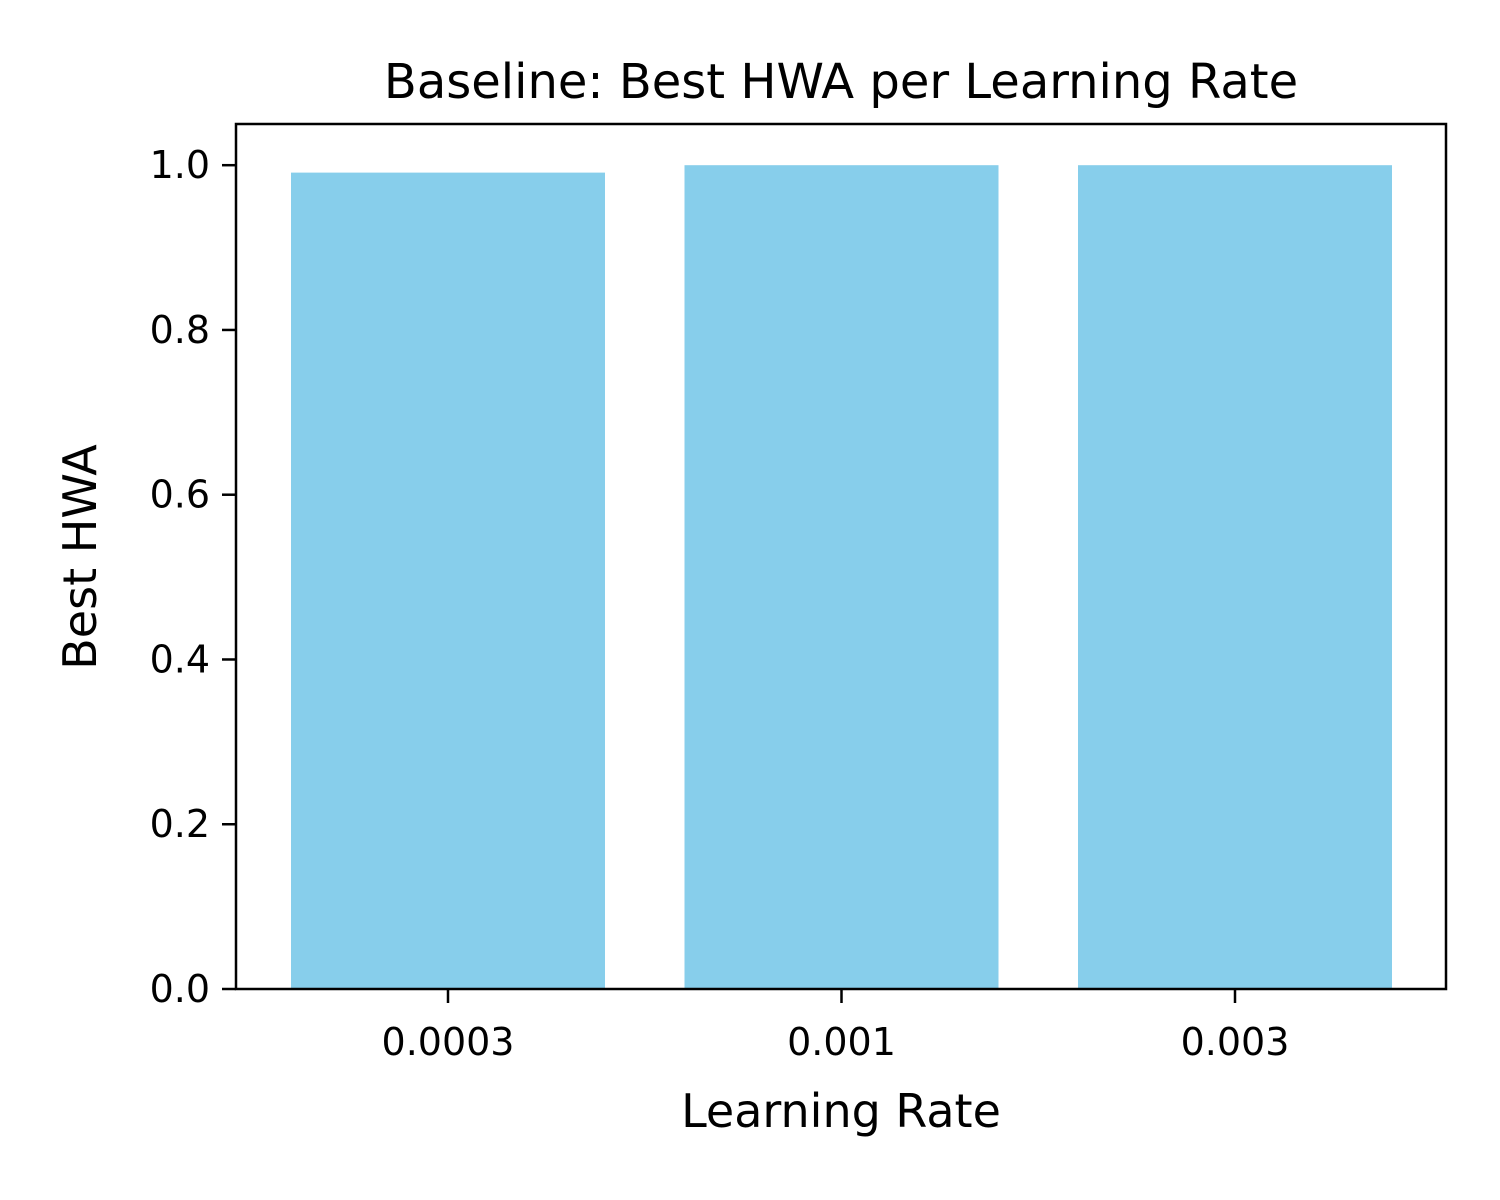 The width and height of the screenshot is (1500, 1200). Describe the element at coordinates (180, 989) in the screenshot. I see `y-tick-label: 0.0` at that location.